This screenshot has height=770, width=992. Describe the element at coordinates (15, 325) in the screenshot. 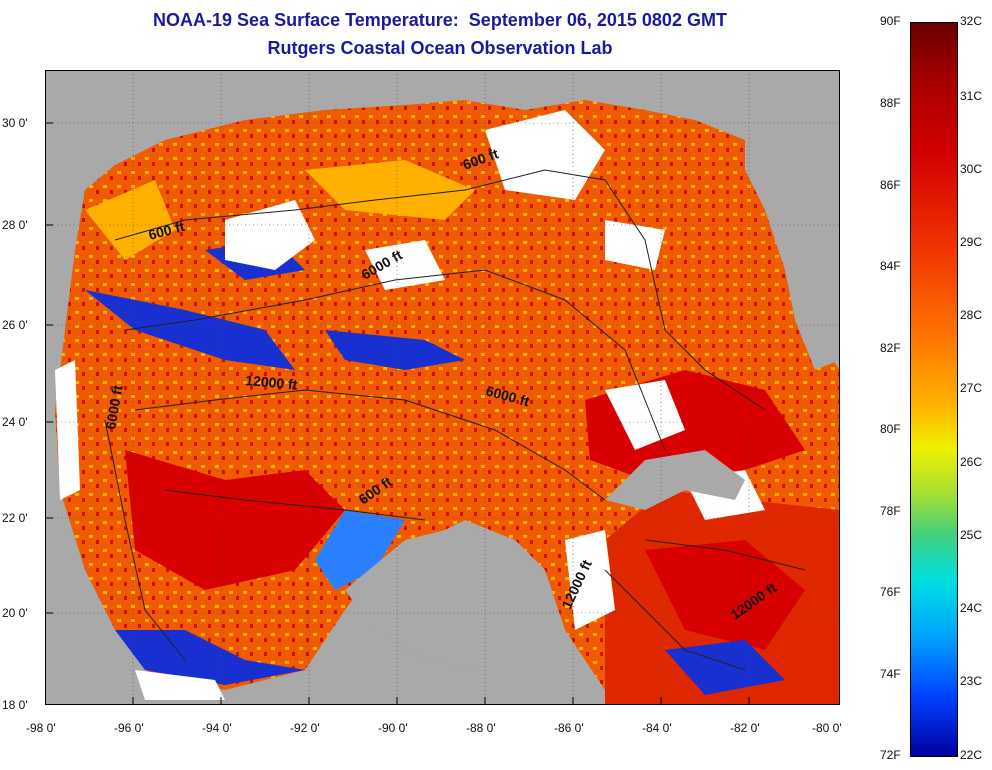

I see `y-tick-label: 26 0'` at that location.